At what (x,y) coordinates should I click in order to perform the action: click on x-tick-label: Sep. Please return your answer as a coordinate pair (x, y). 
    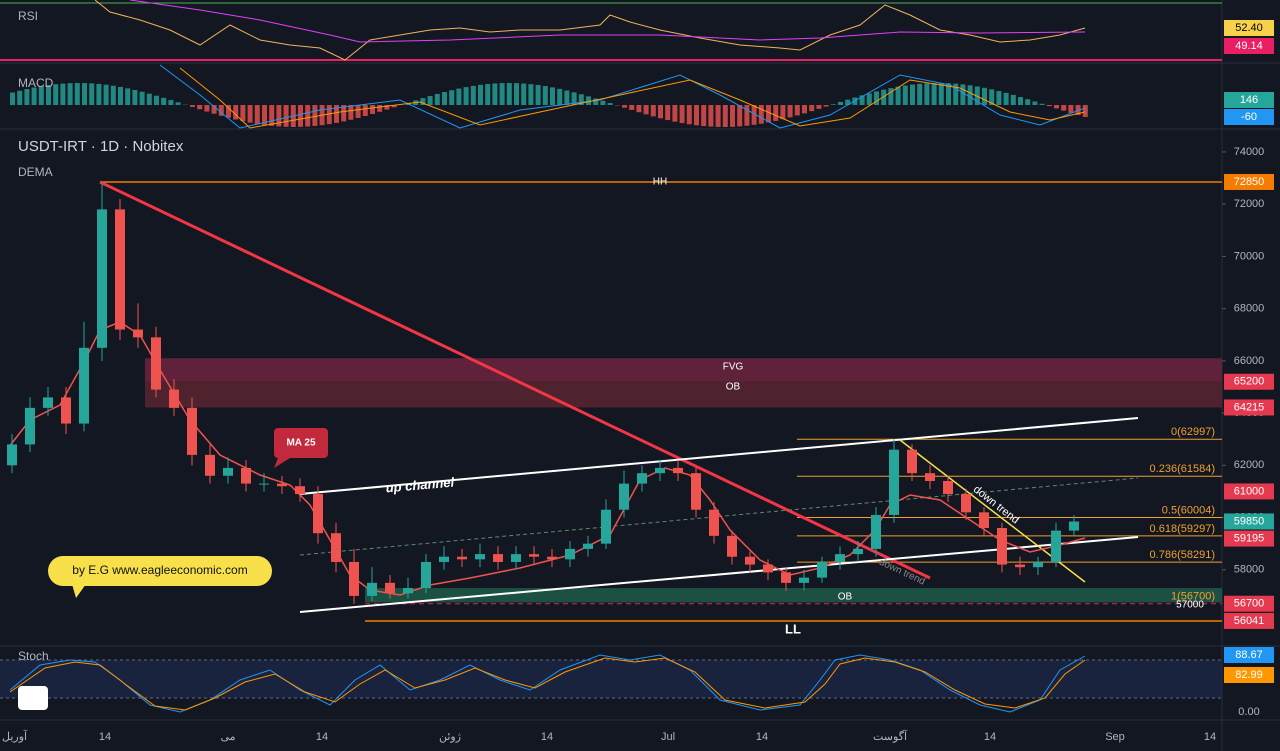
    Looking at the image, I should click on (1115, 737).